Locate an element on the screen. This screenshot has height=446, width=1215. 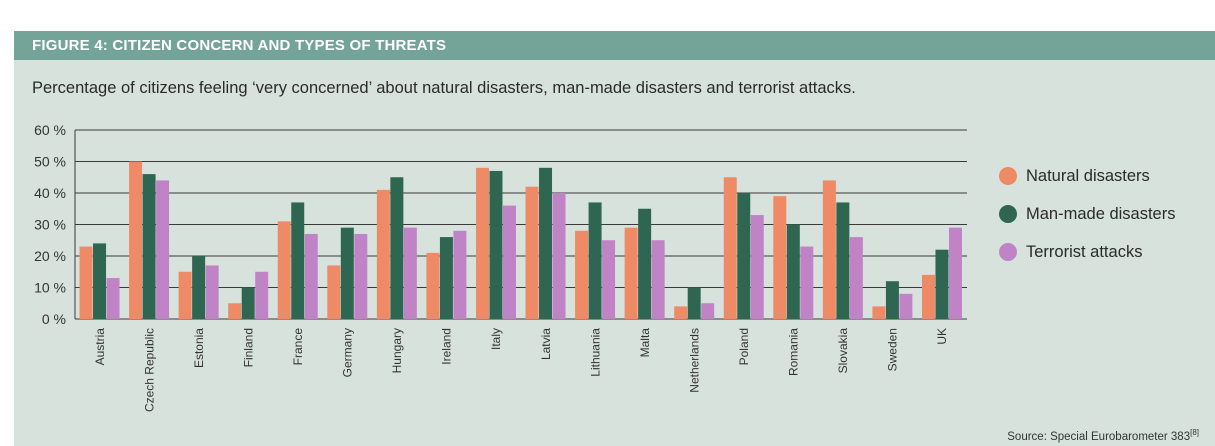
y-tick-label: 0 % is located at coordinates (54, 319).